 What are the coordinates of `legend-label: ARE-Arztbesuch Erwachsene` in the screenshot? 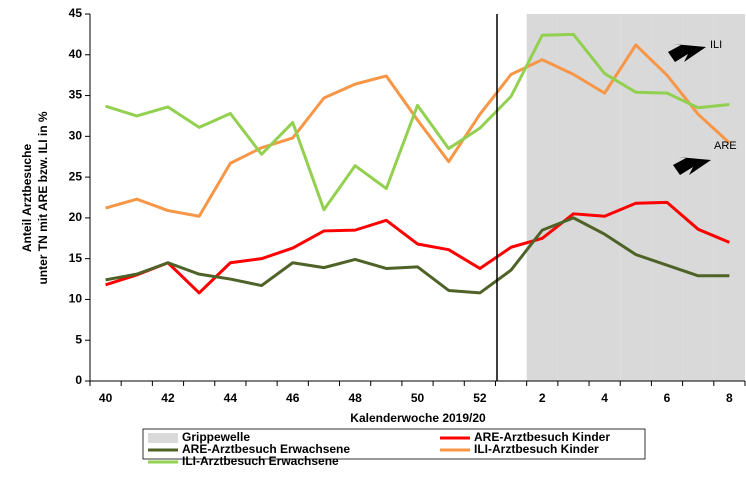 It's located at (266, 449).